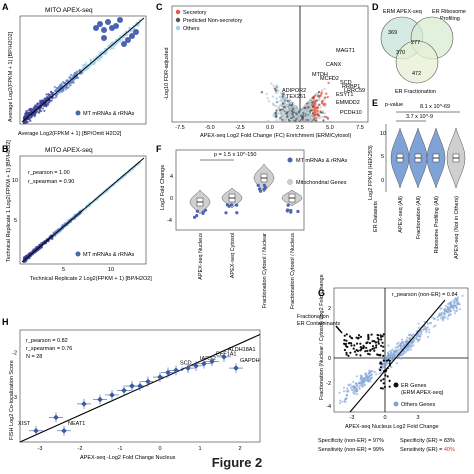  I want to click on panel-f-legend-mt-marker, so click(290, 160).